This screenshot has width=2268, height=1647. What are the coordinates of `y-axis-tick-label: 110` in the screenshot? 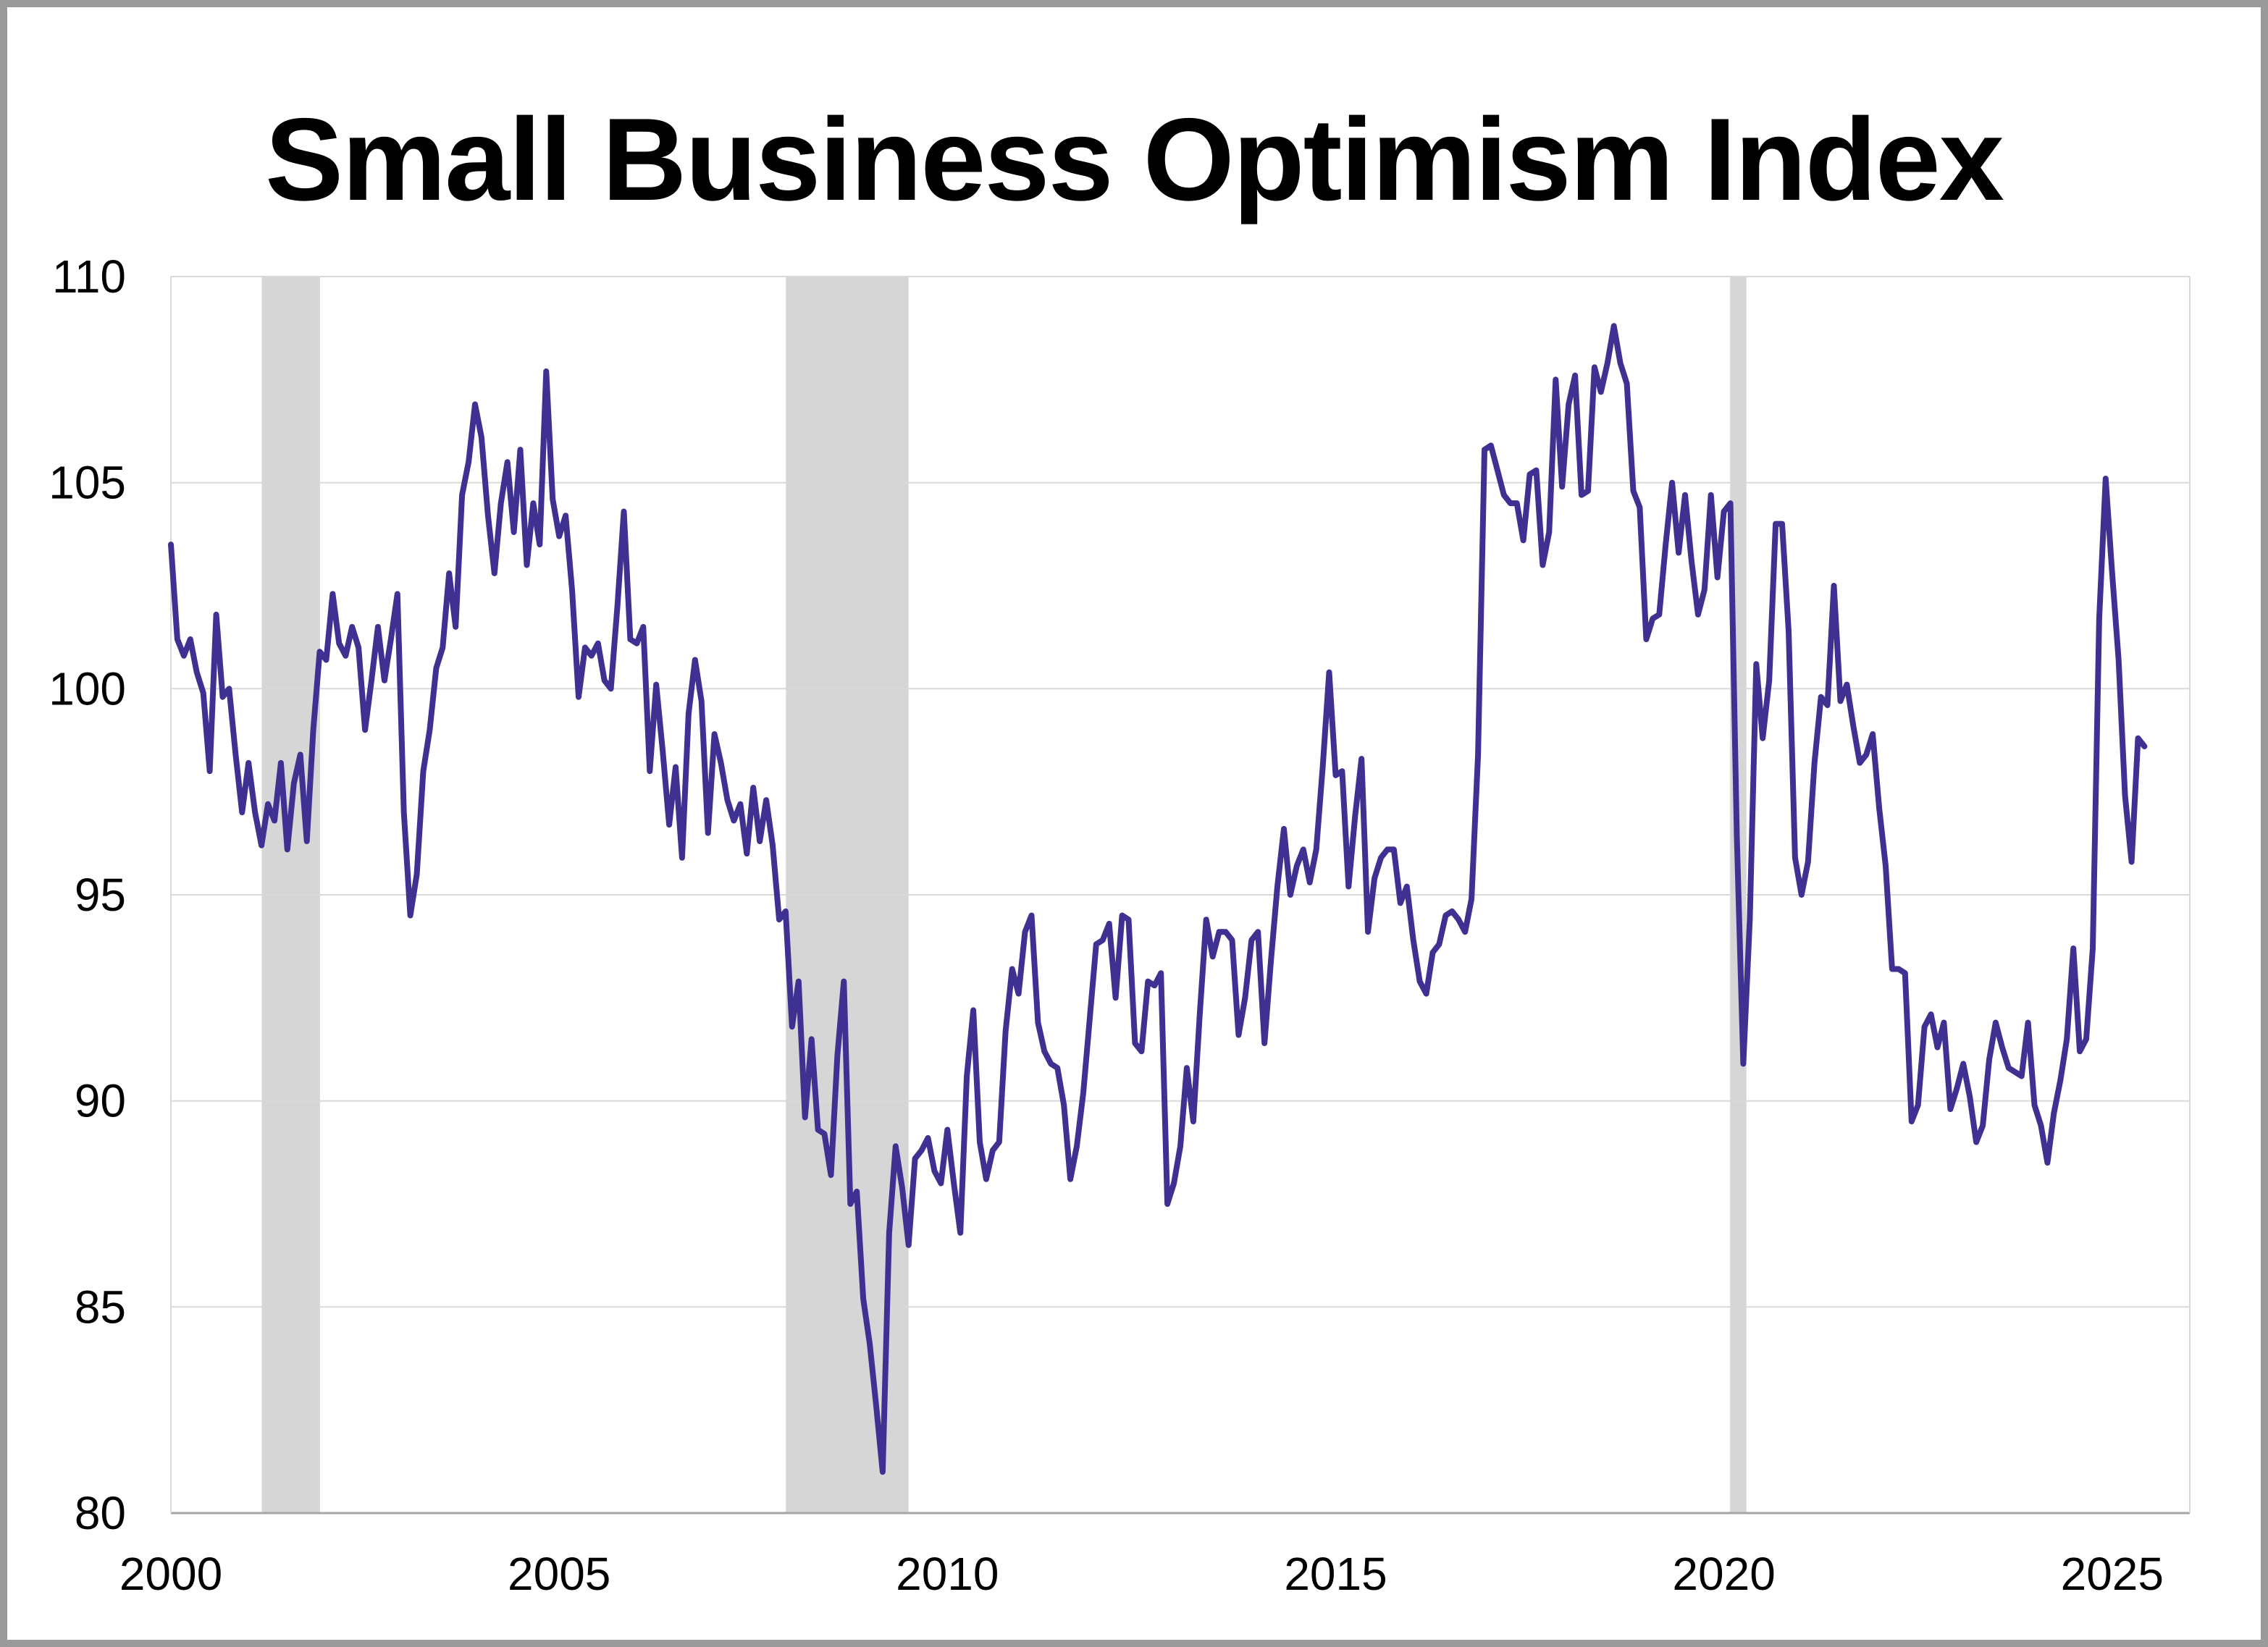 It's located at (89, 276).